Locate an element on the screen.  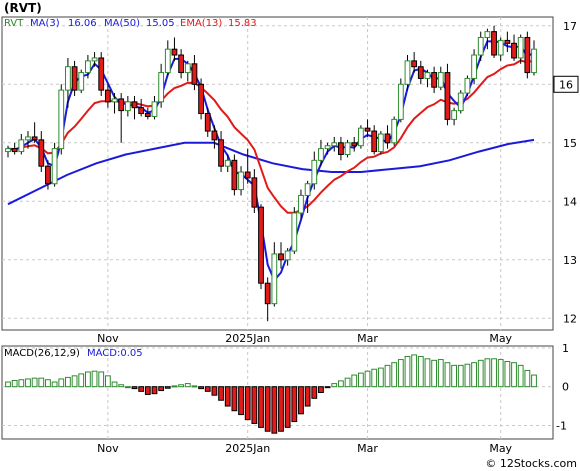
macd-x-label: Nov is located at coordinates (108, 448).